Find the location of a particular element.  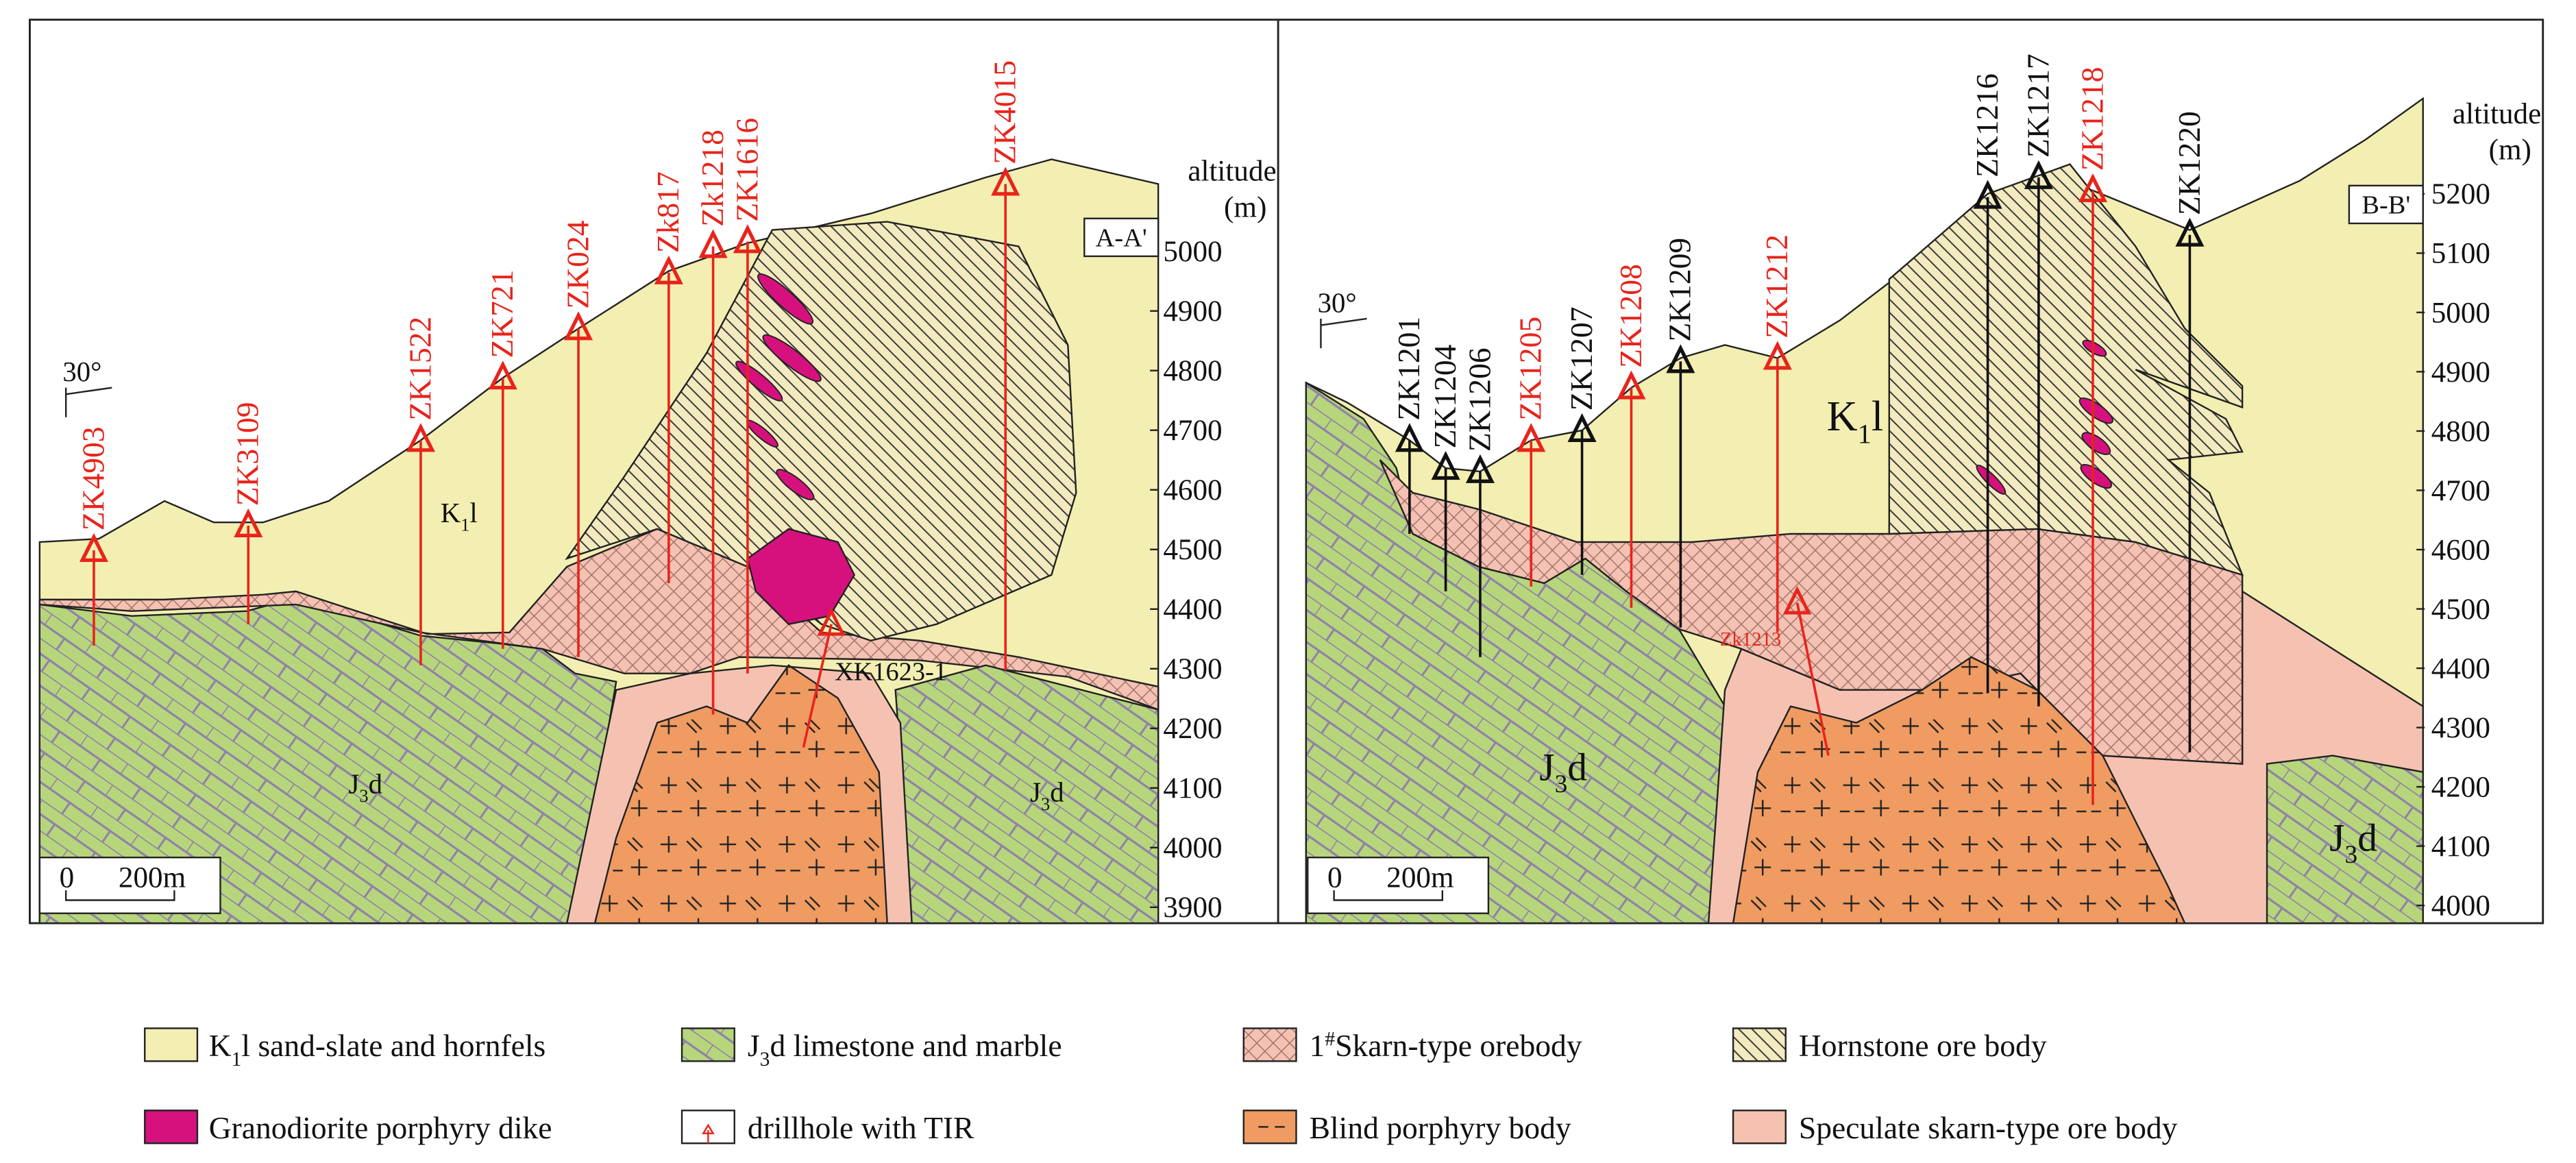

legend-label-part: Speculate skarn-type ore body is located at coordinates (1989, 1127).